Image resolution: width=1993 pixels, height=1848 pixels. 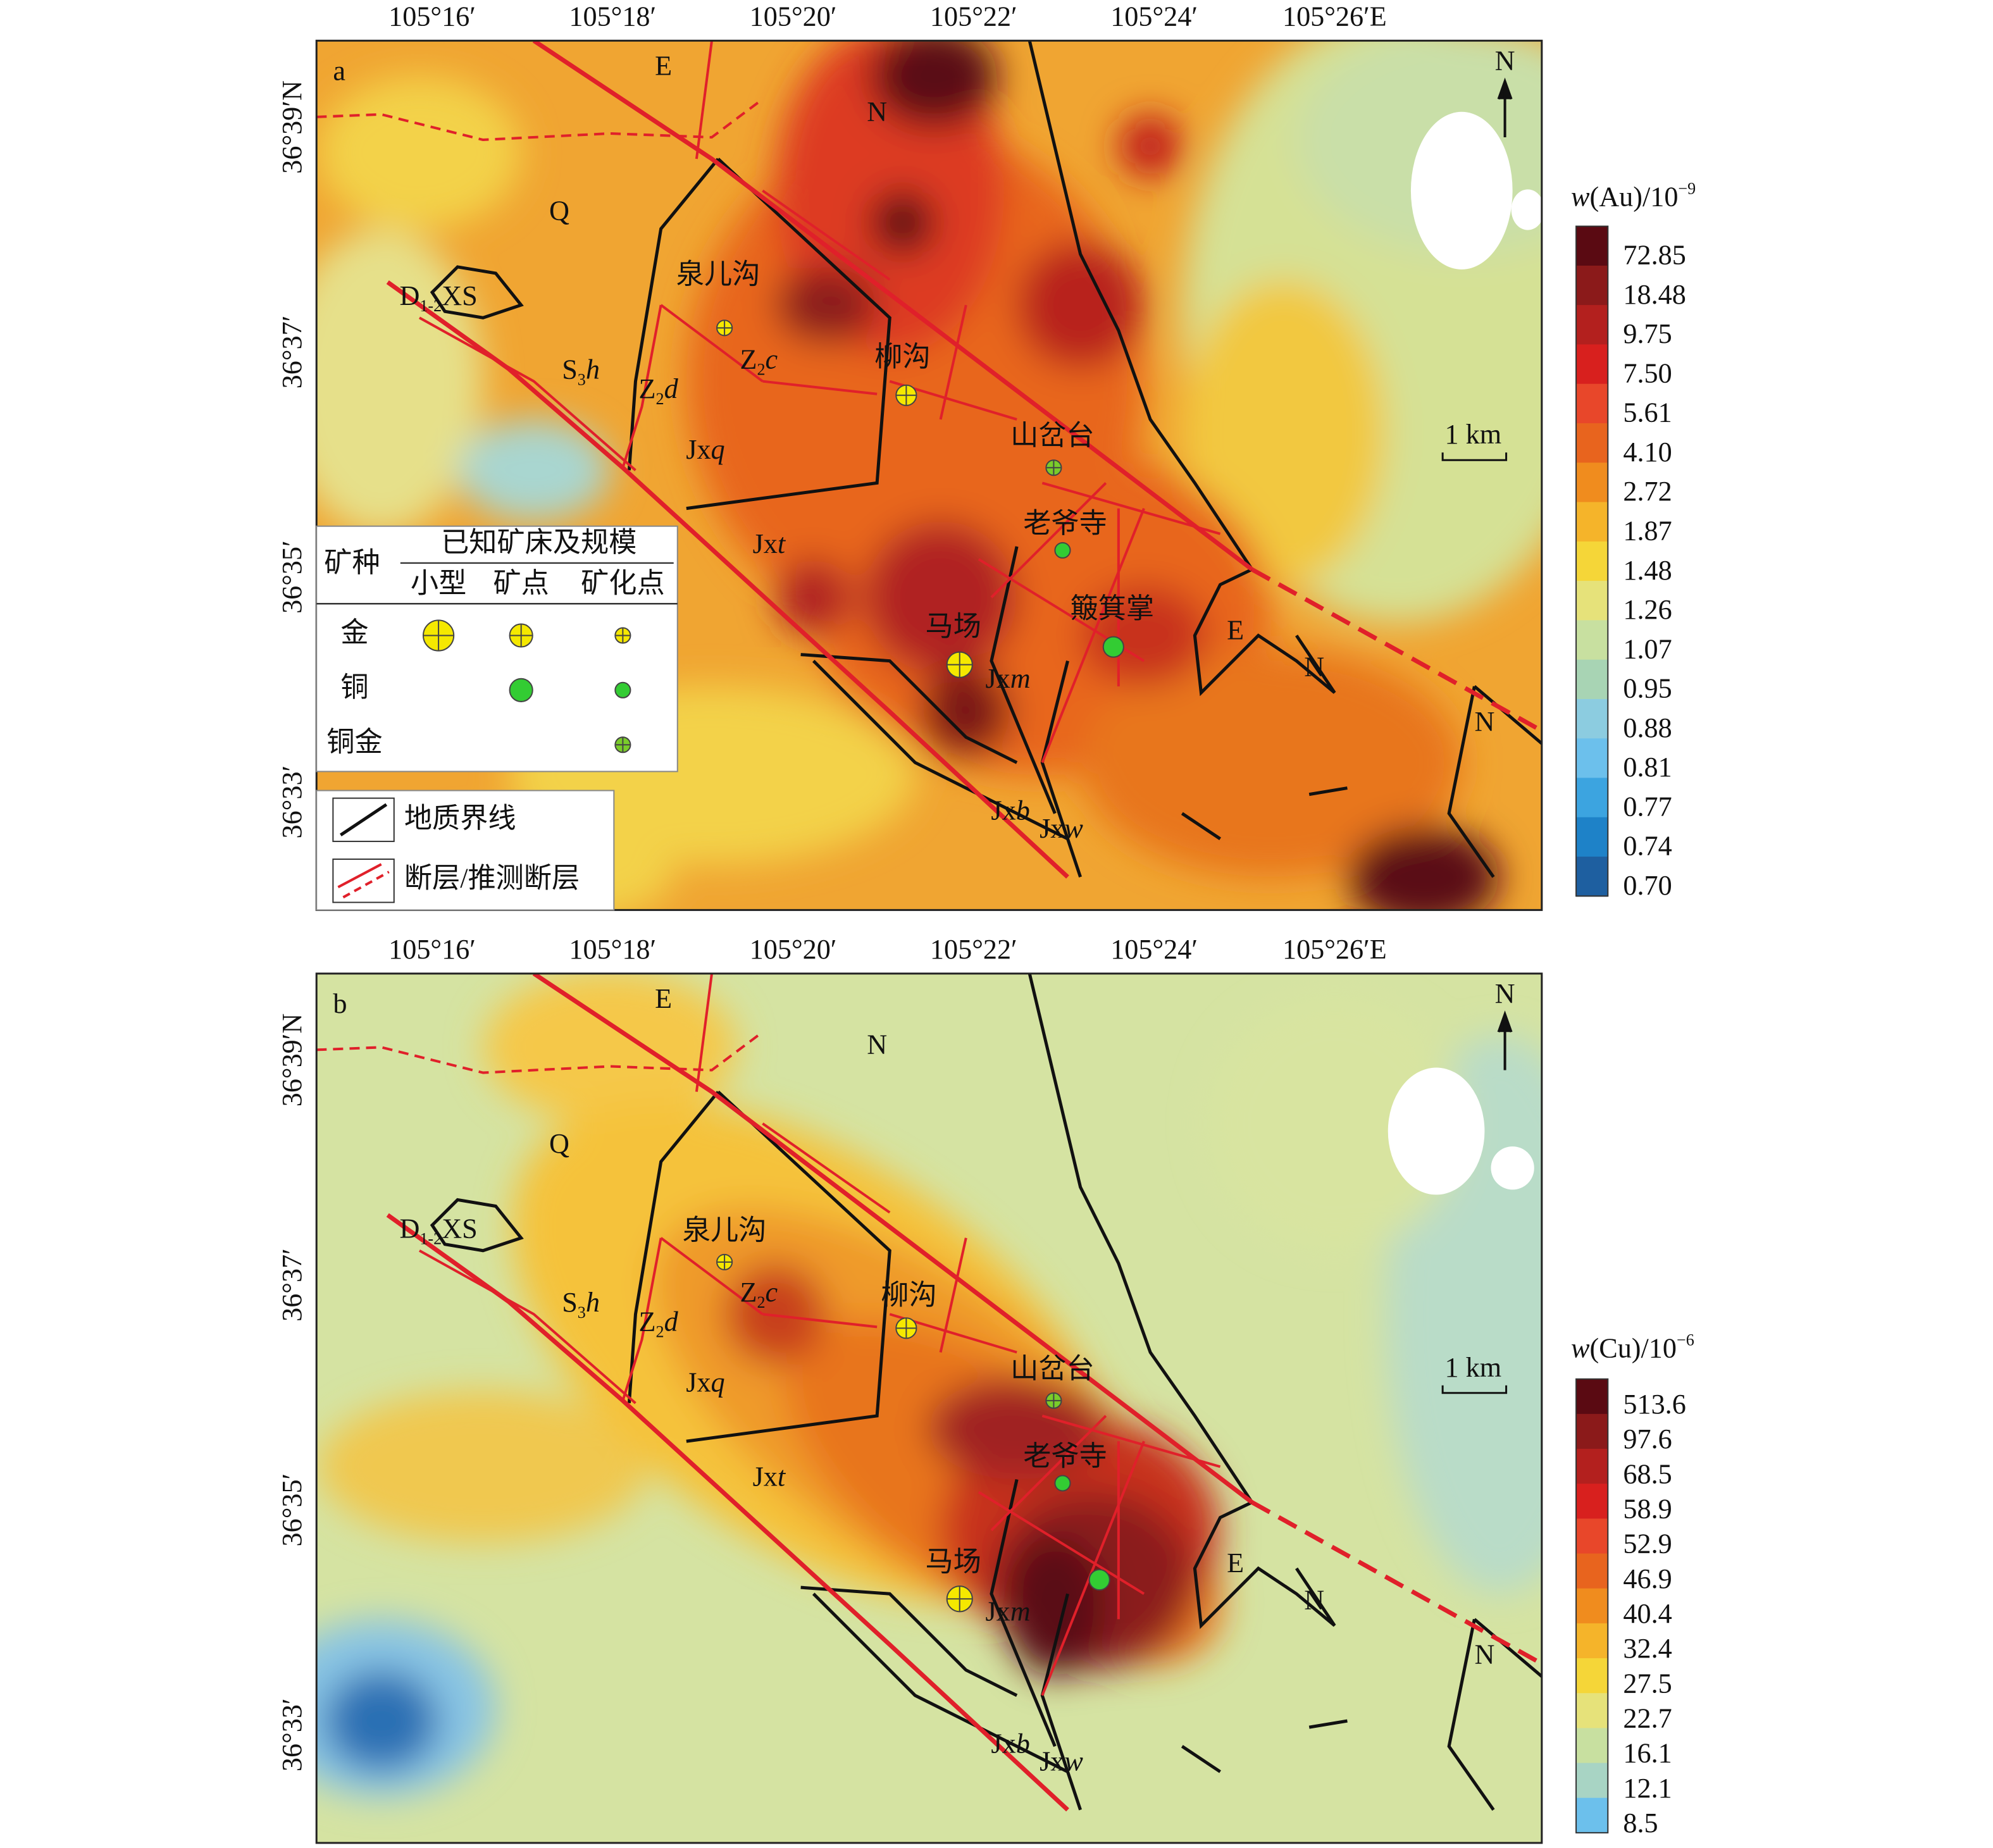 What do you see at coordinates (718, 1382) in the screenshot?
I see `label-part: q` at bounding box center [718, 1382].